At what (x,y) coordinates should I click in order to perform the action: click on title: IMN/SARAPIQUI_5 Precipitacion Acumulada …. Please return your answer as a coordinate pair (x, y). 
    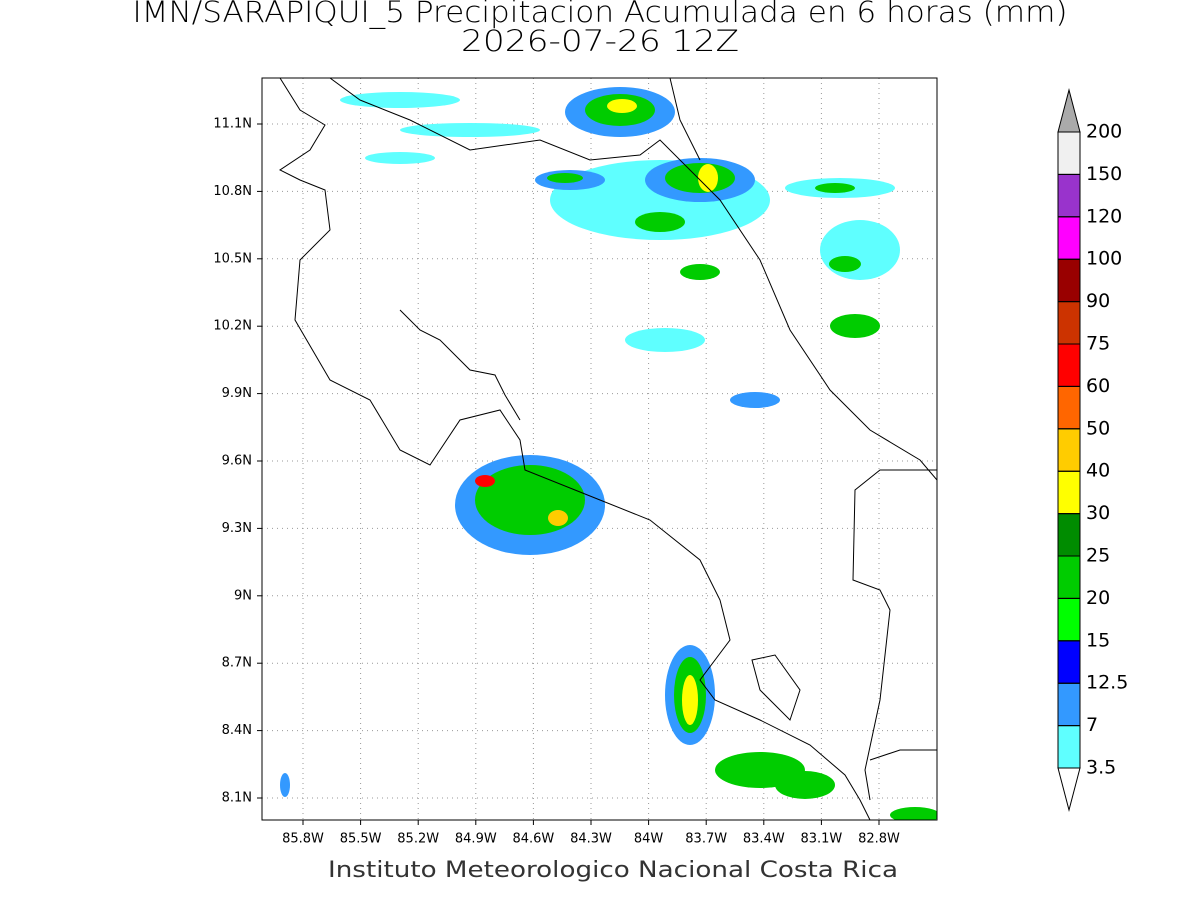
    Looking at the image, I should click on (600, 15).